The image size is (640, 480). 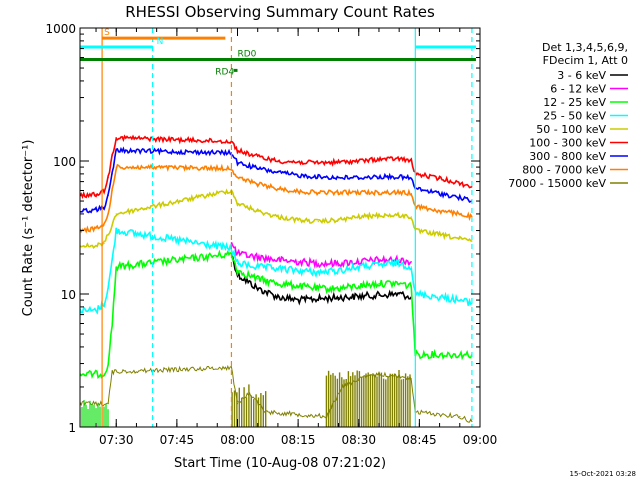 What do you see at coordinates (68, 295) in the screenshot?
I see `y-tick-label-1: 10` at bounding box center [68, 295].